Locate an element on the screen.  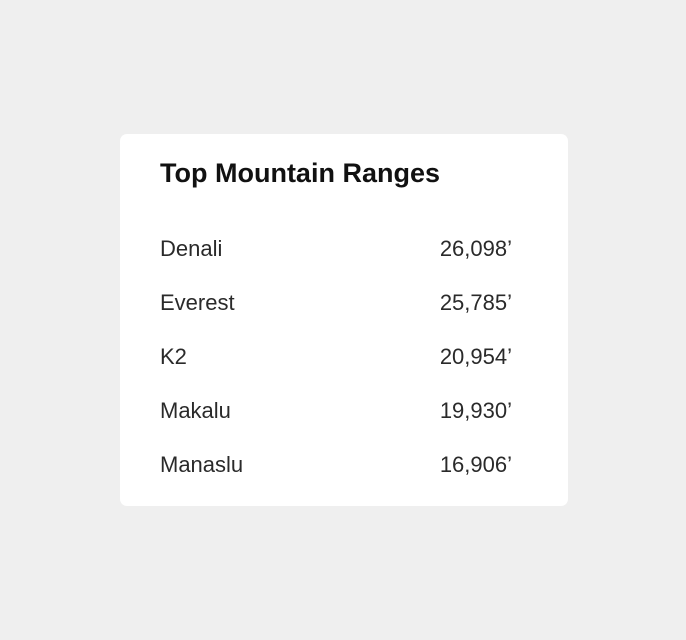
mountain-name: Denali is located at coordinates (191, 248).